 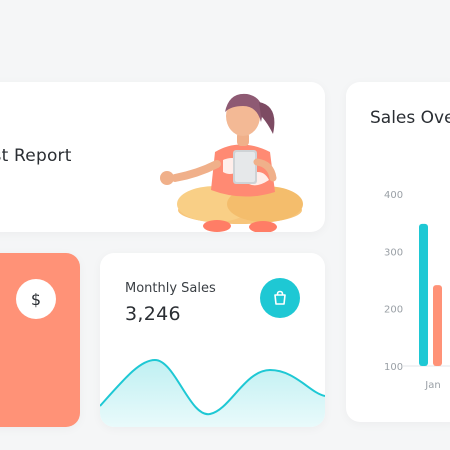 I want to click on y-tick-label: 100, so click(x=393, y=367).